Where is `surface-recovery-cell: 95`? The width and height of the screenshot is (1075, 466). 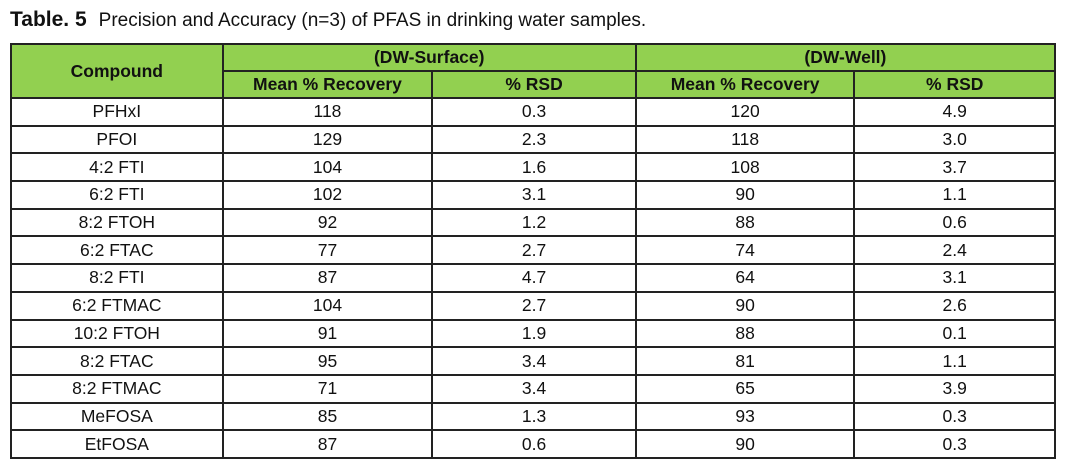 surface-recovery-cell: 95 is located at coordinates (327, 361).